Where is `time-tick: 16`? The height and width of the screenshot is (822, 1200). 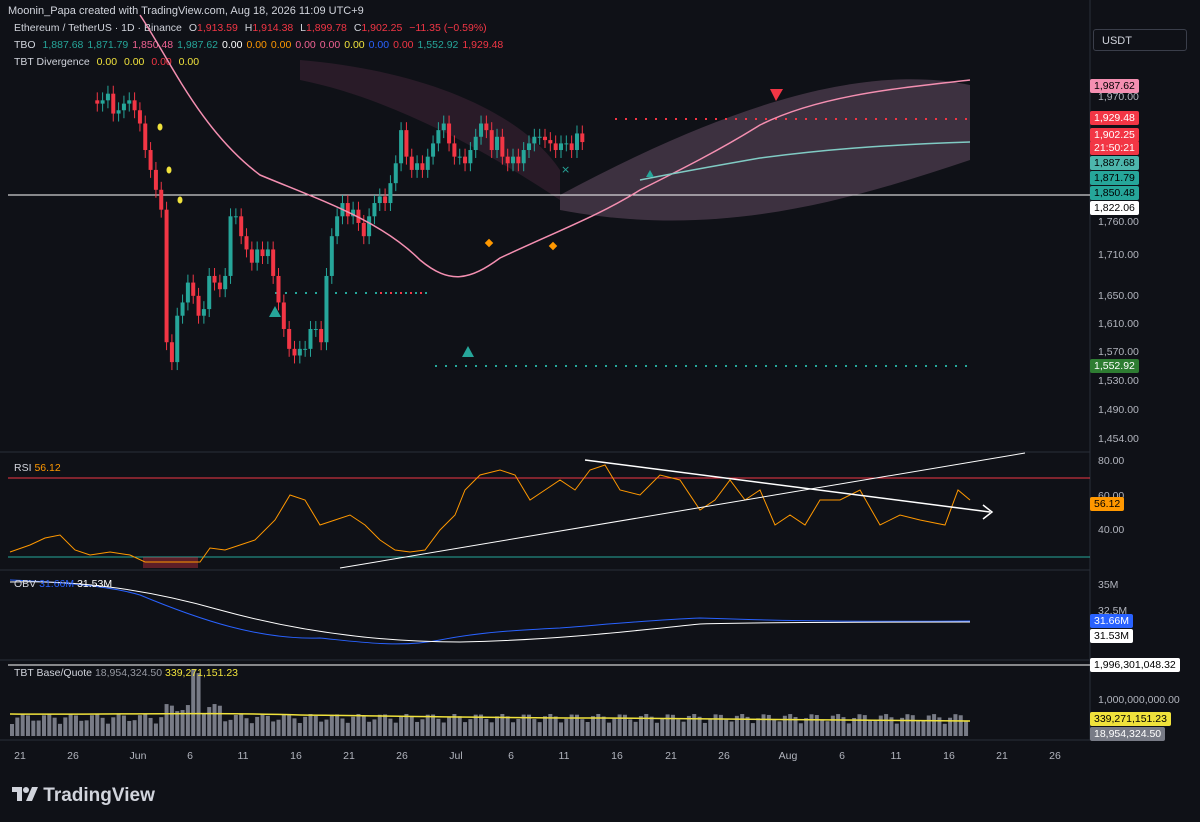
time-tick: 16 is located at coordinates (617, 756).